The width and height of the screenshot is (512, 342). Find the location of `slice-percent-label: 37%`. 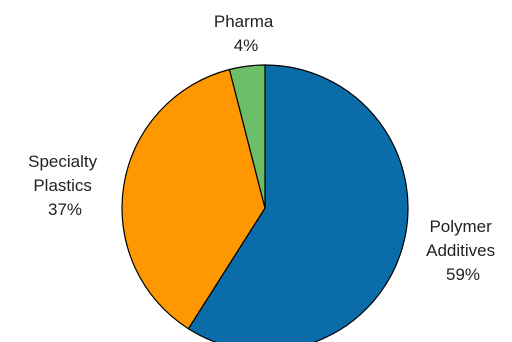

slice-percent-label: 37% is located at coordinates (65, 209).